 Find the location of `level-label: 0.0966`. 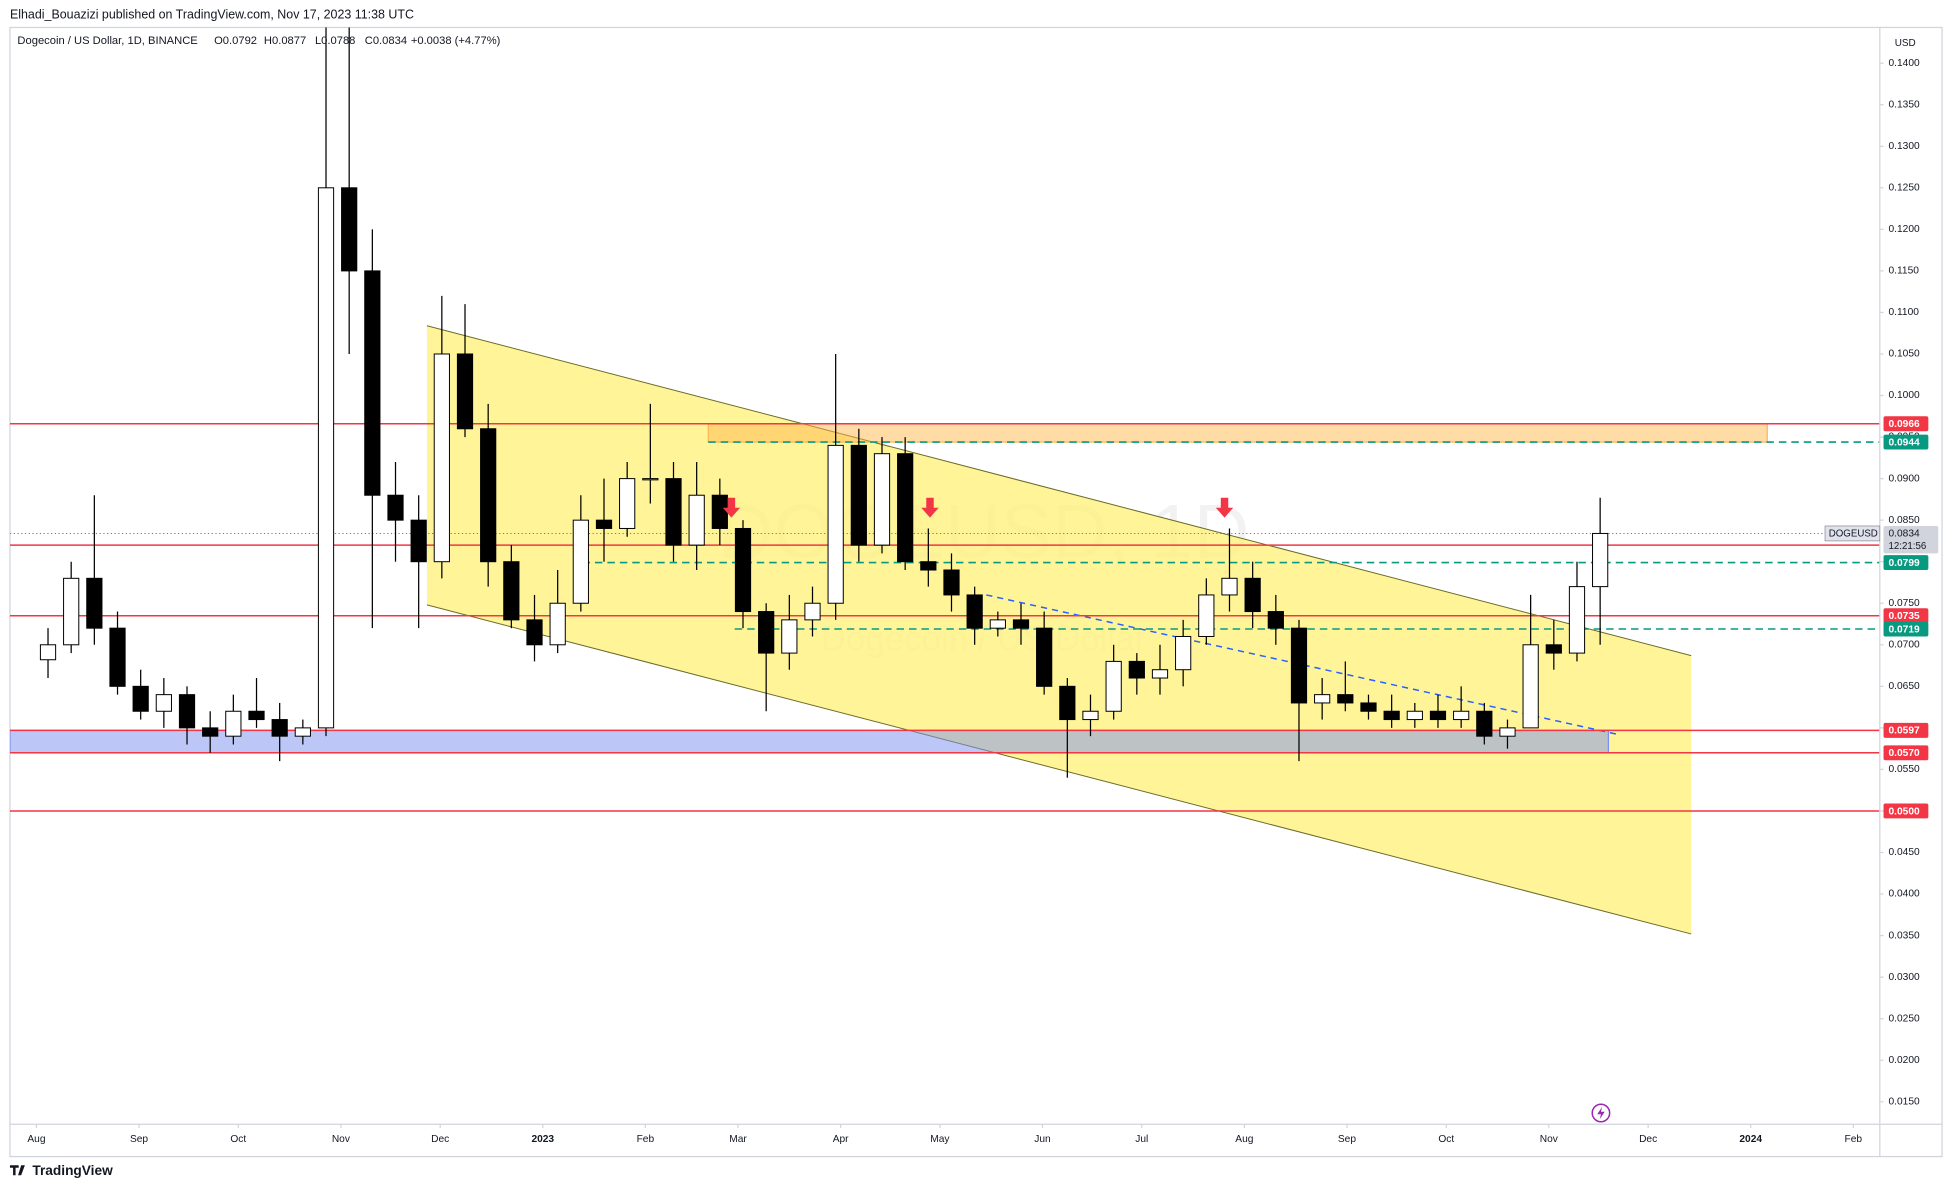

level-label: 0.0966 is located at coordinates (1904, 424).